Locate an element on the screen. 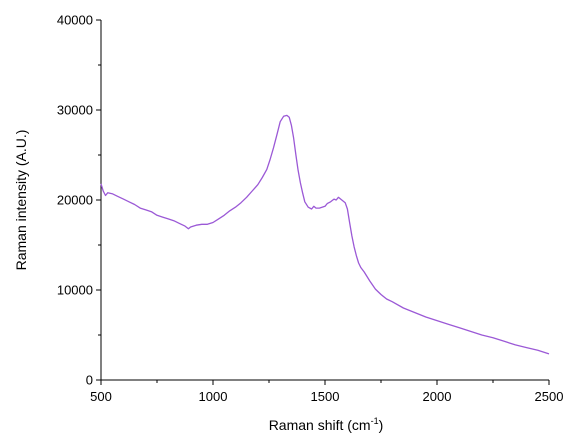  x-tick-label: 1500 is located at coordinates (325, 396).